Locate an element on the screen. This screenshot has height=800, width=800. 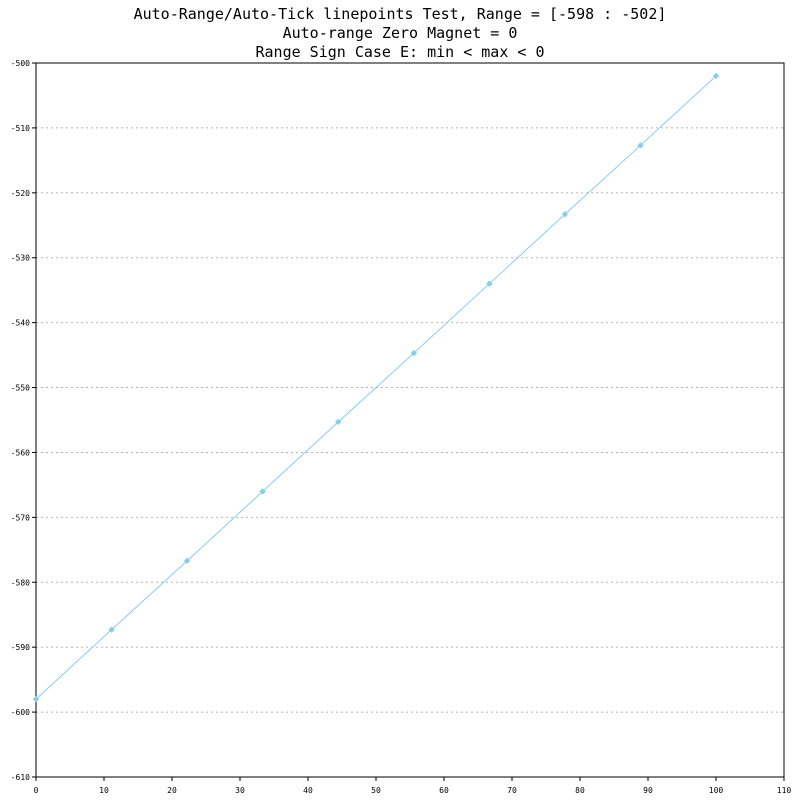
y-tick-label: -540 is located at coordinates (20, 323).